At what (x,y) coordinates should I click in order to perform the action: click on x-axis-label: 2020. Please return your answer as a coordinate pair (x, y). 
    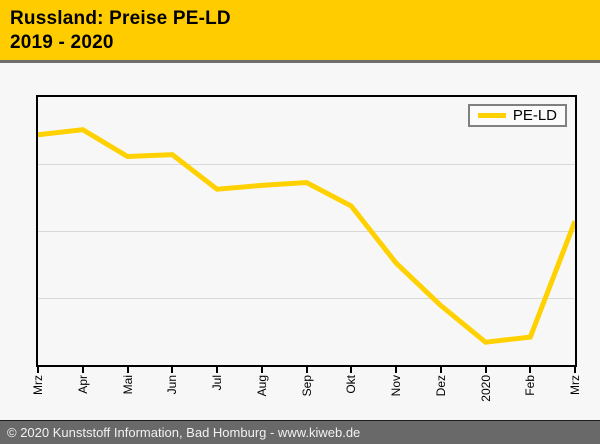
    Looking at the image, I should click on (485, 388).